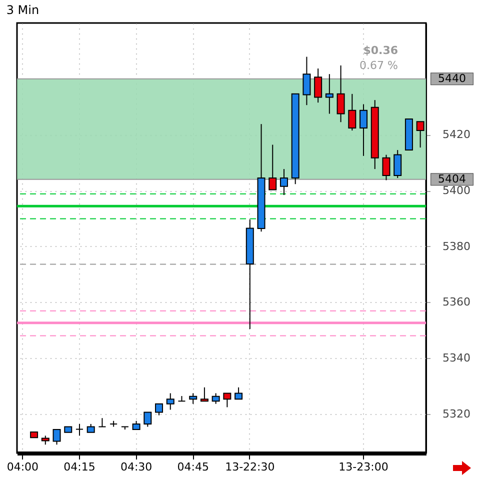 This screenshot has height=486, width=479. Describe the element at coordinates (456, 135) in the screenshot. I see `y-tick-label: 5420` at that location.